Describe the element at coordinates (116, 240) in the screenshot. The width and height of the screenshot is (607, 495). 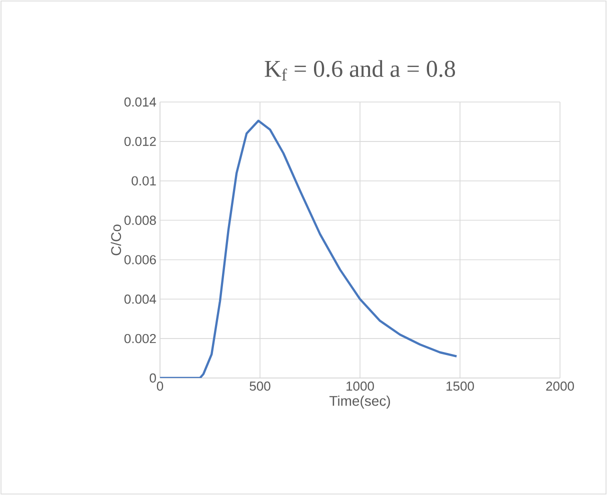
I see `y-axis-title: C/Co` at that location.